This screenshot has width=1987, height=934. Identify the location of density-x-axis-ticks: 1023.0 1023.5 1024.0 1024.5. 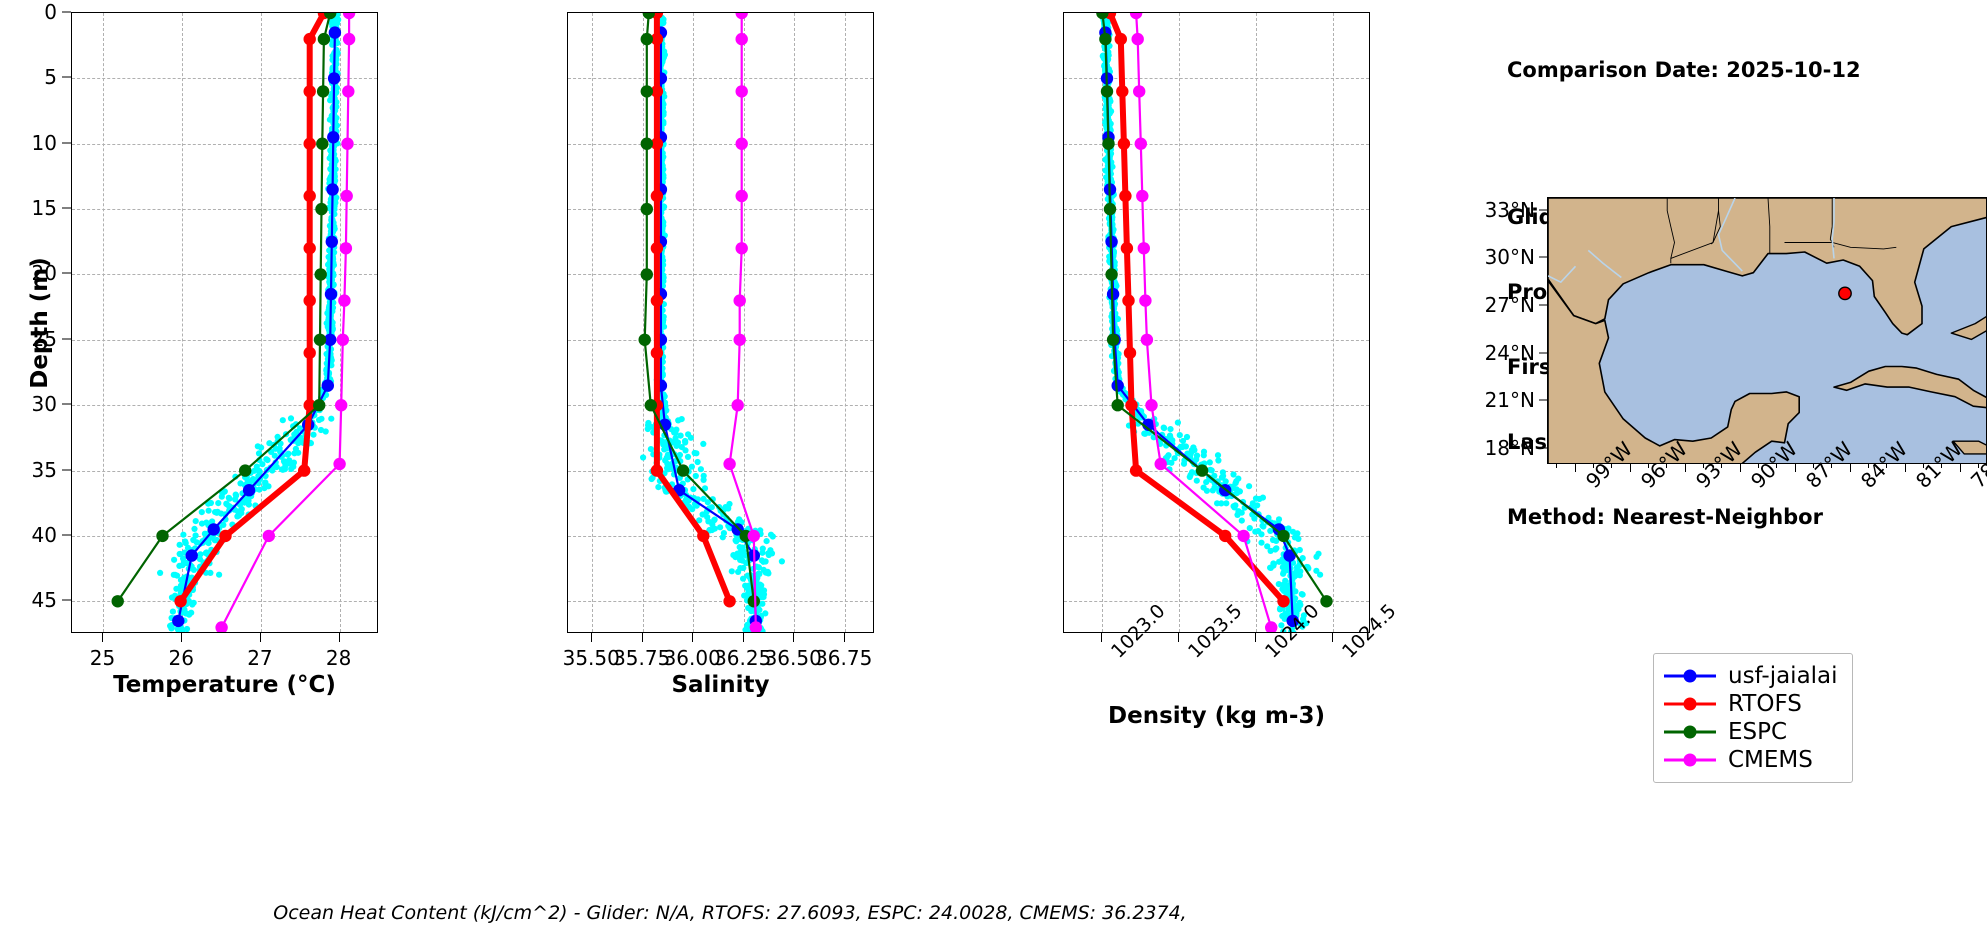
(1231, 651).